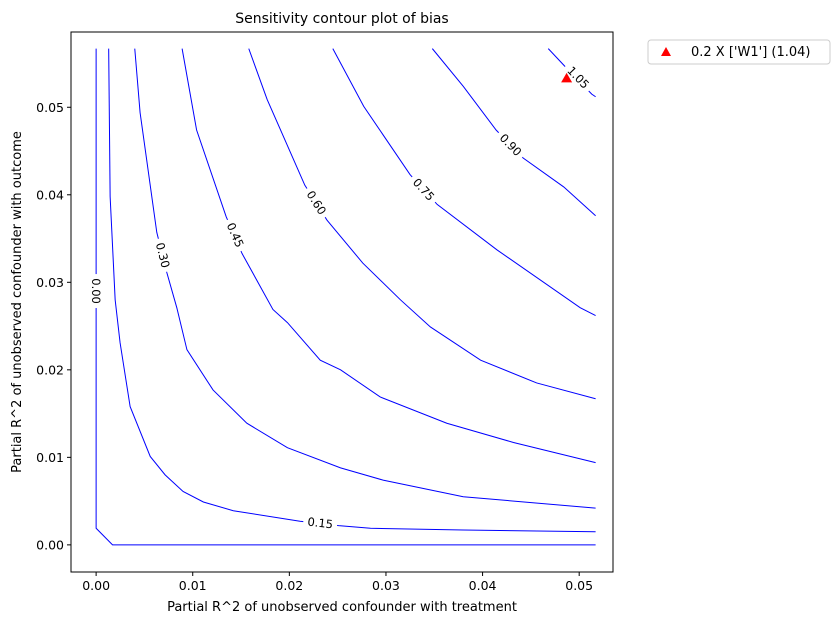  What do you see at coordinates (579, 585) in the screenshot?
I see `x-tick-label: 0.05` at bounding box center [579, 585].